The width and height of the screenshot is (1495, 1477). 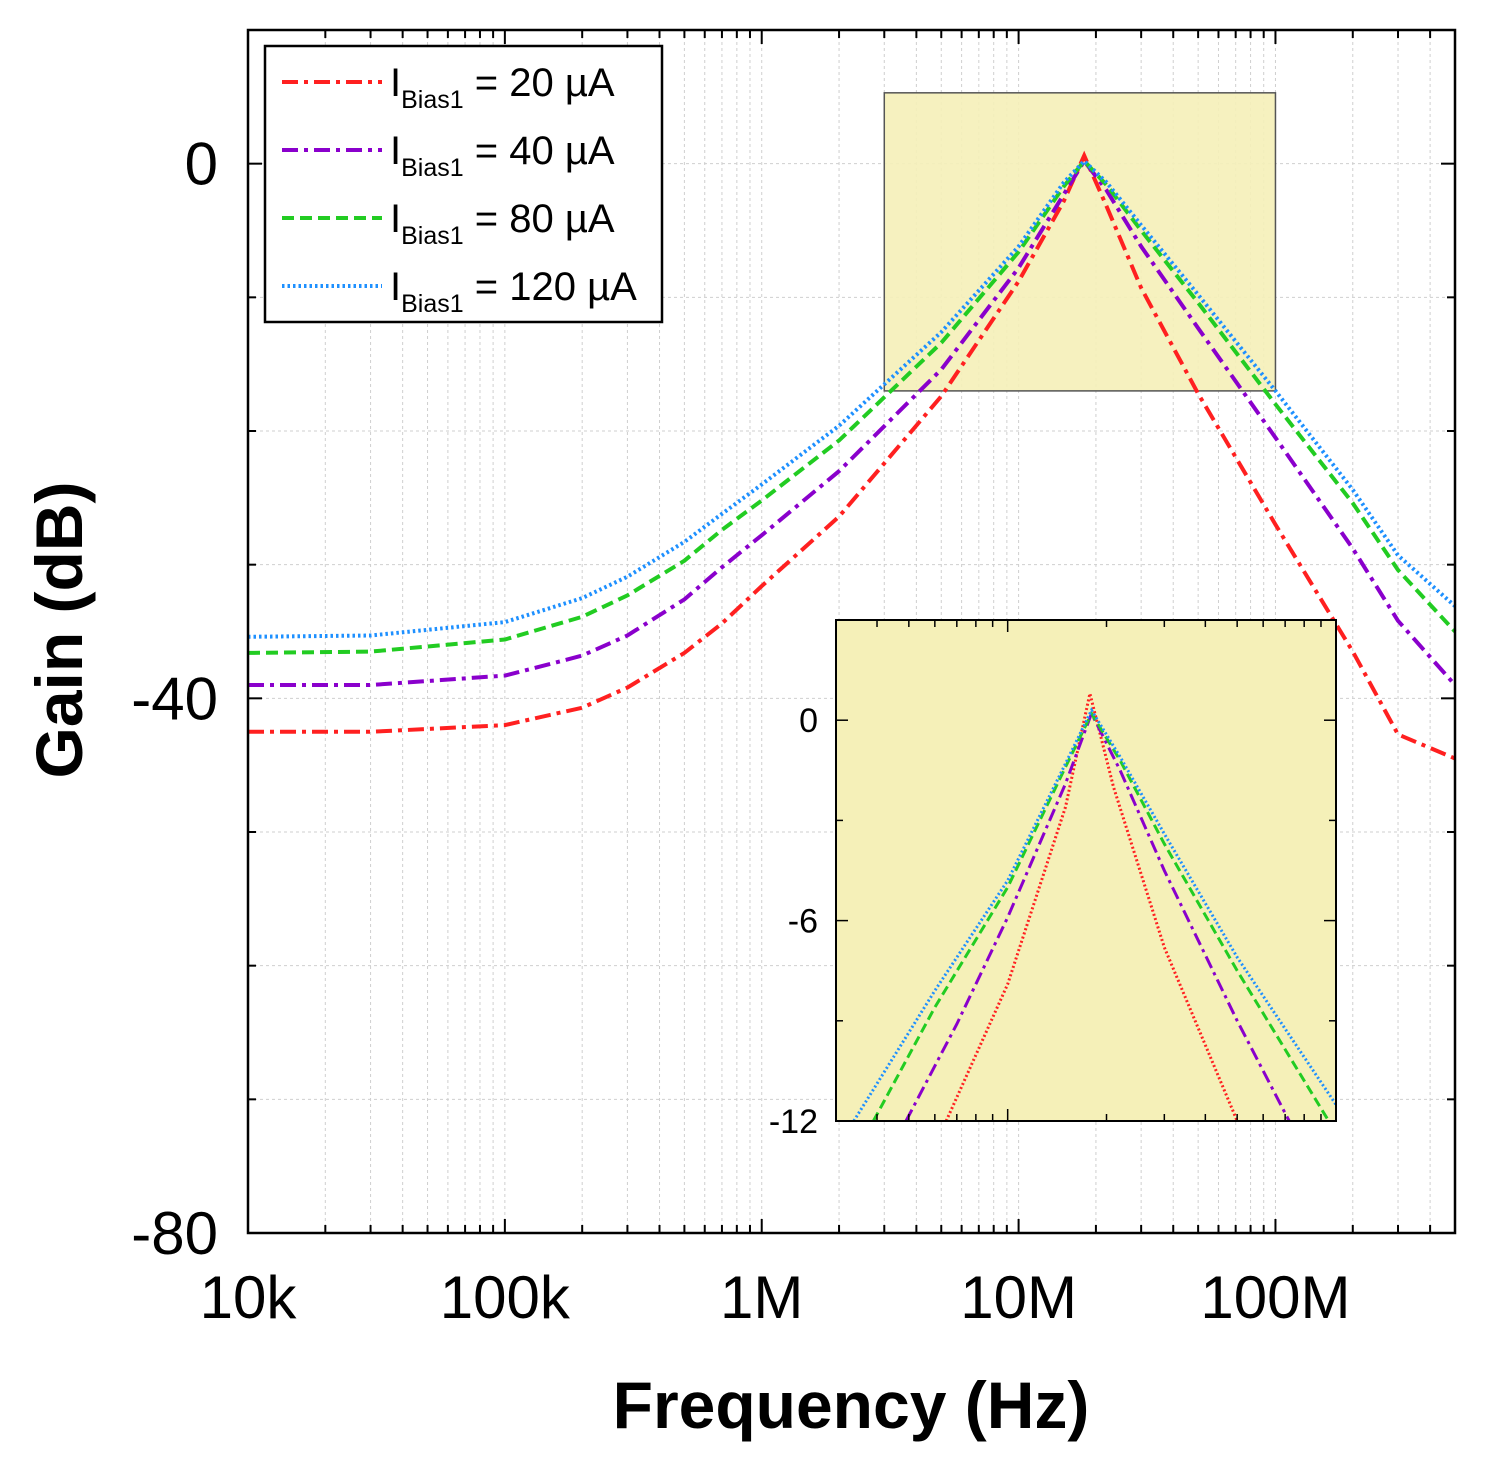 What do you see at coordinates (539, 219) in the screenshot?
I see `legend-value: = 80 µA` at bounding box center [539, 219].